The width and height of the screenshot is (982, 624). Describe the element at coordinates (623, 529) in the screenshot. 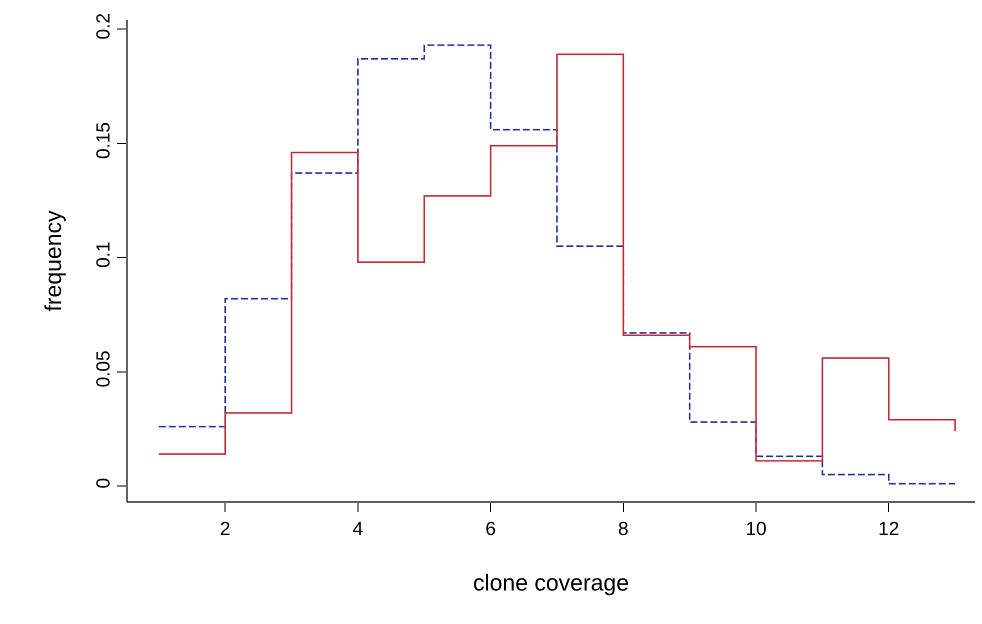

I see `x-tick-label: 8` at that location.